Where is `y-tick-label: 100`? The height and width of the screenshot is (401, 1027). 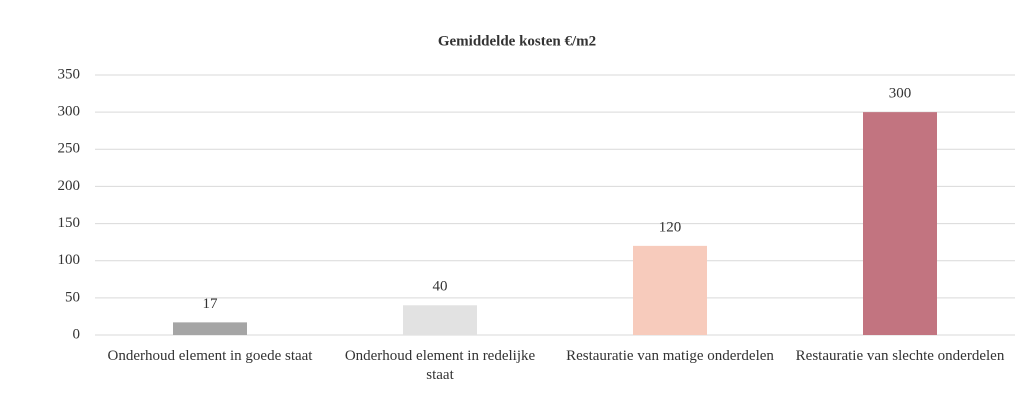
y-tick-label: 100 is located at coordinates (69, 260).